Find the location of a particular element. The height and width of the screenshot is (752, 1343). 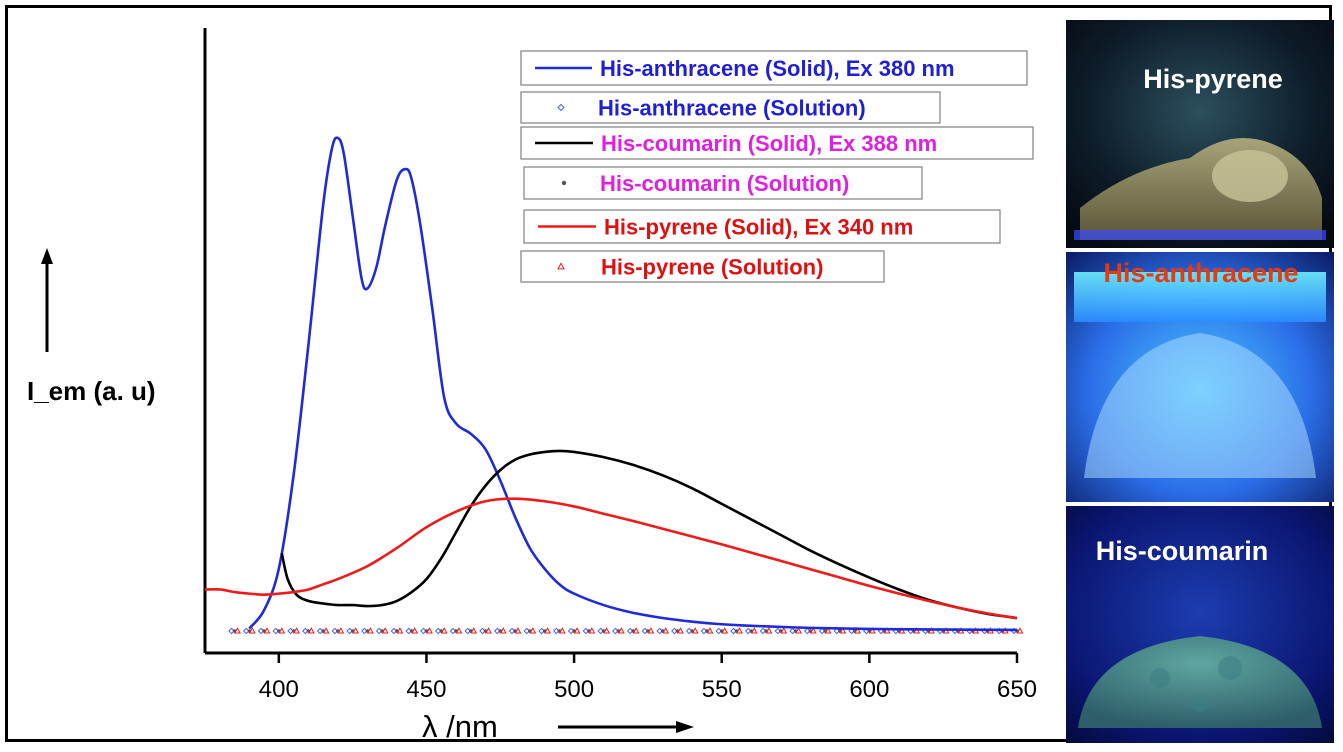

legend-item-2: His-anthracene (Solution) is located at coordinates (730, 107).